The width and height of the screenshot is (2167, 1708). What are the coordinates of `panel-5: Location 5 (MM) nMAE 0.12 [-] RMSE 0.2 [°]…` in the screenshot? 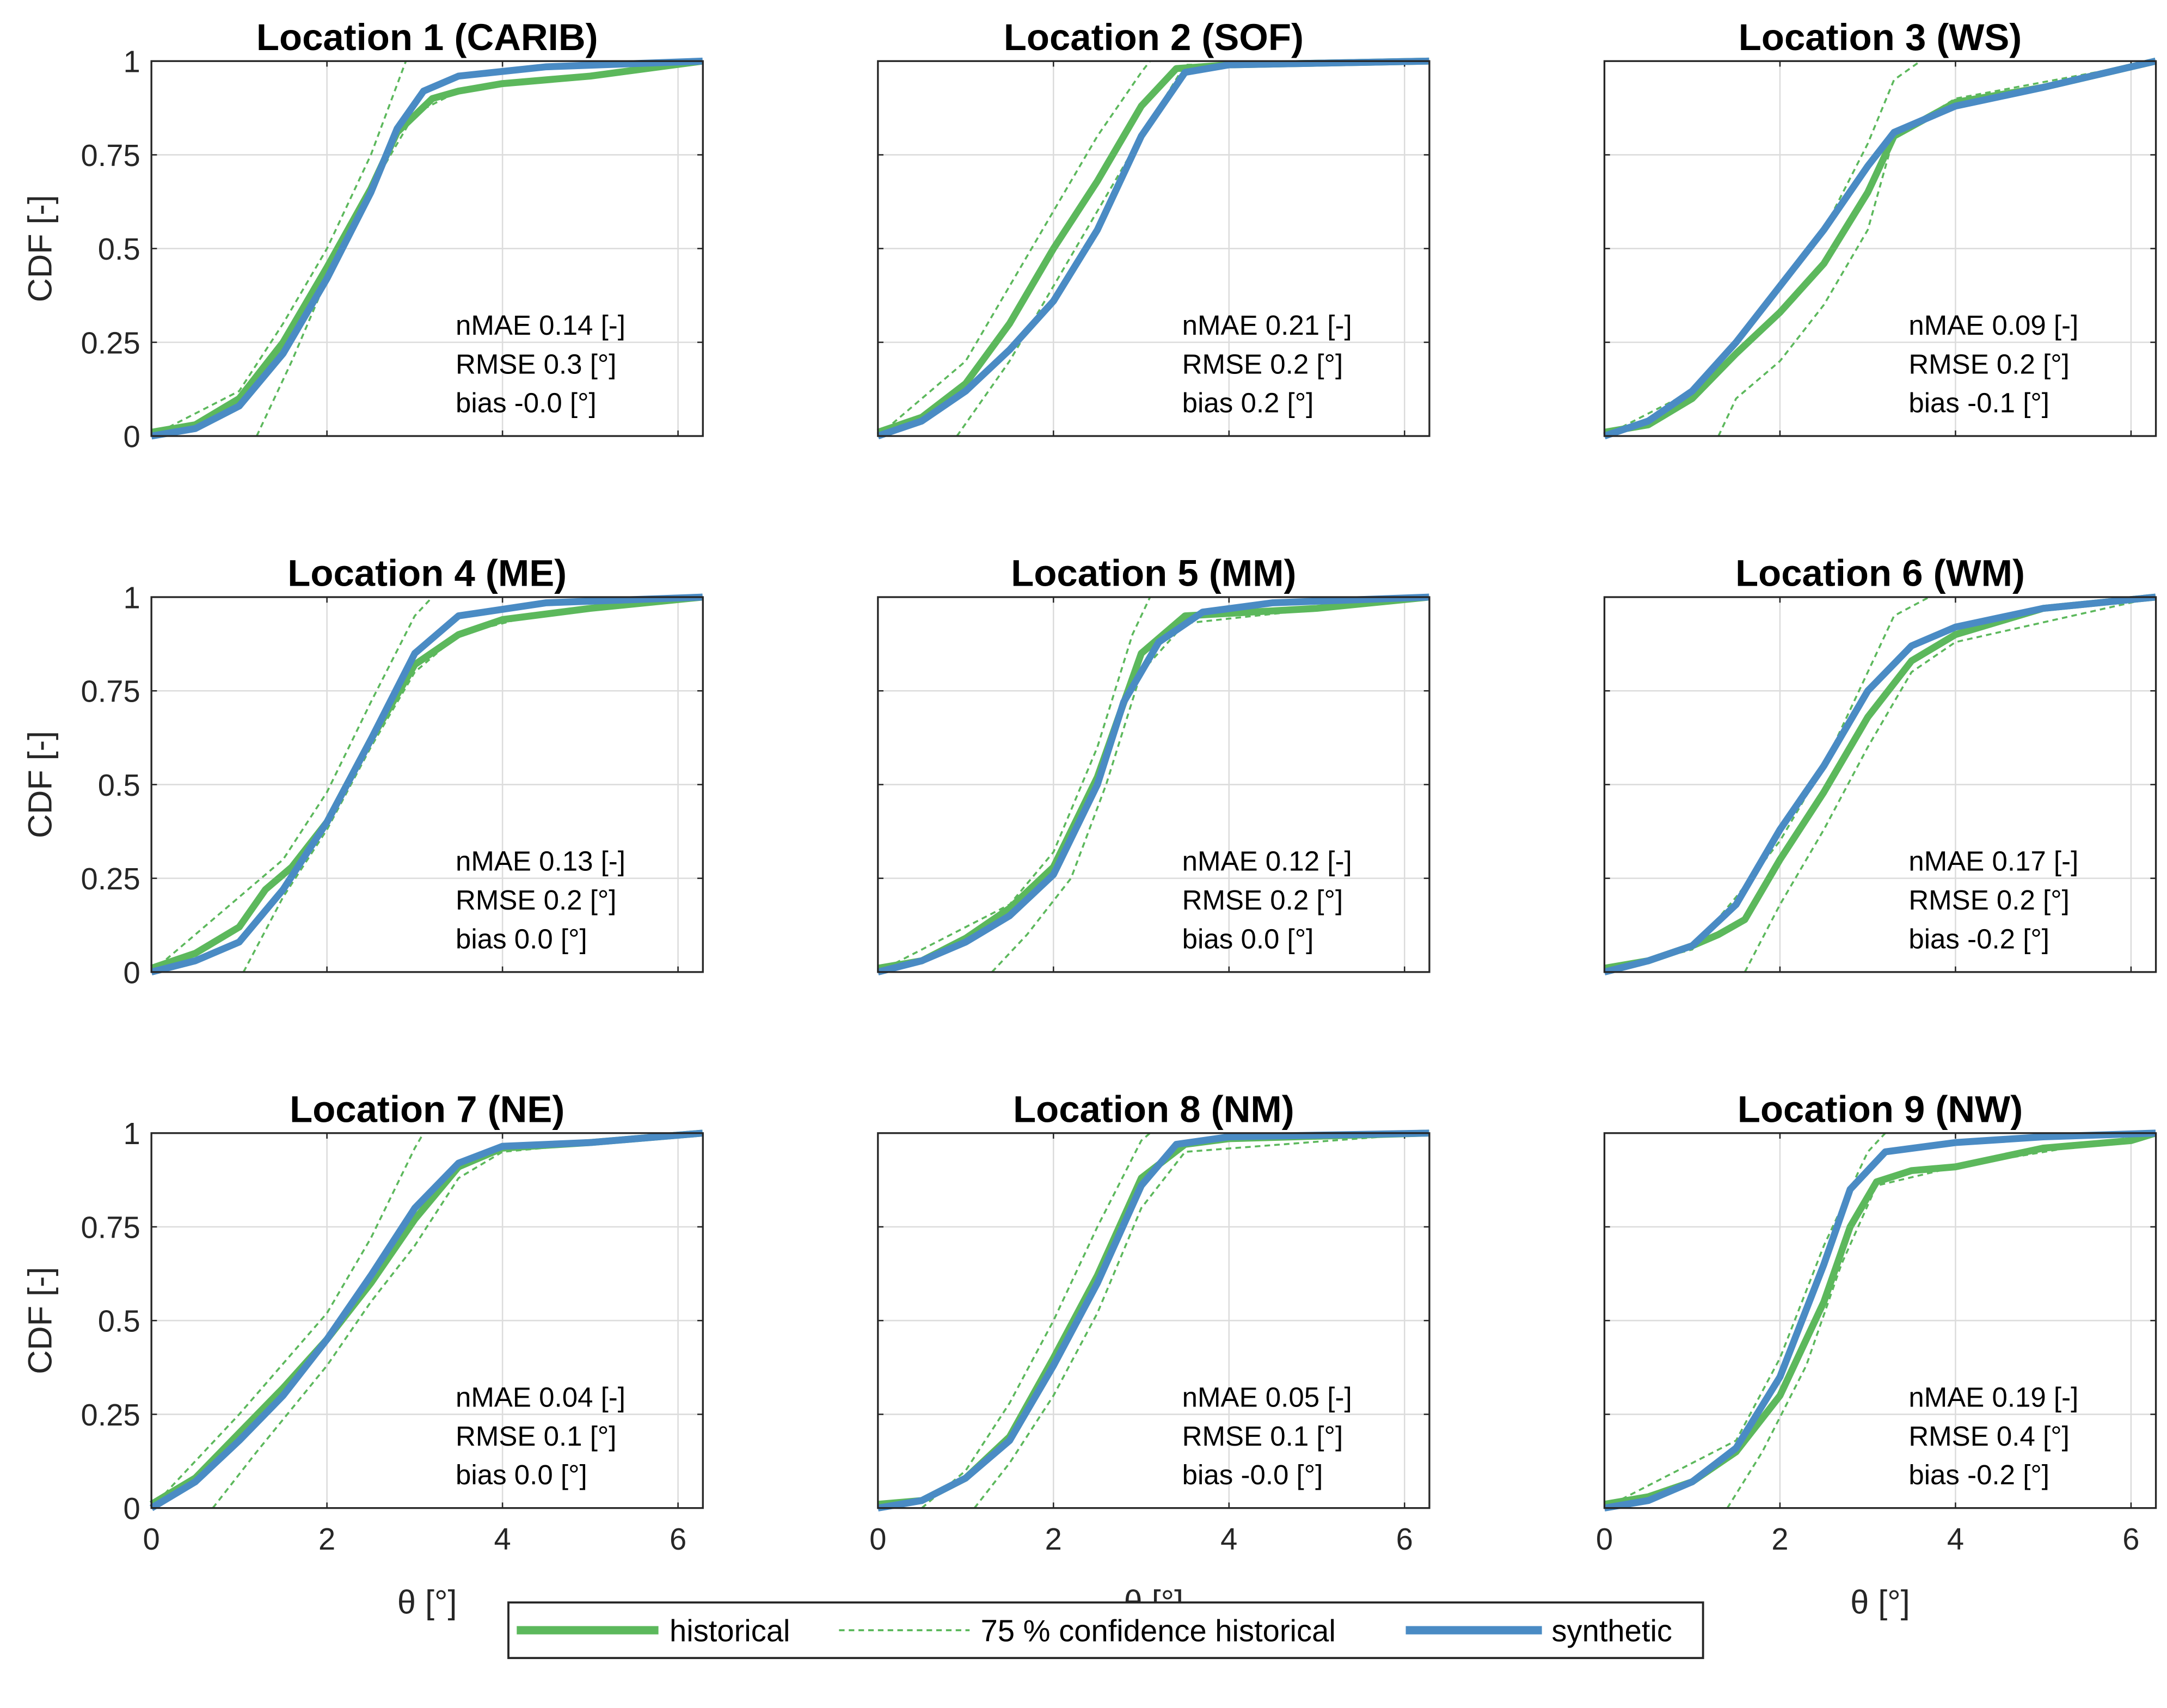 It's located at (1154, 764).